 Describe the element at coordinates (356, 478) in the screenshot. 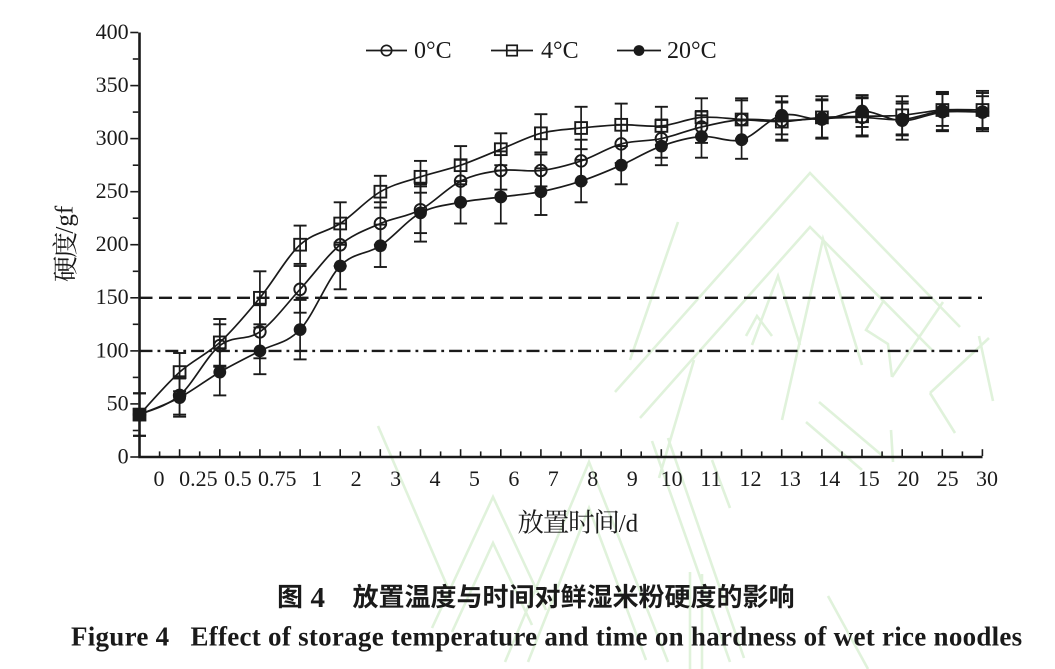

I see `svg-text: 2` at that location.